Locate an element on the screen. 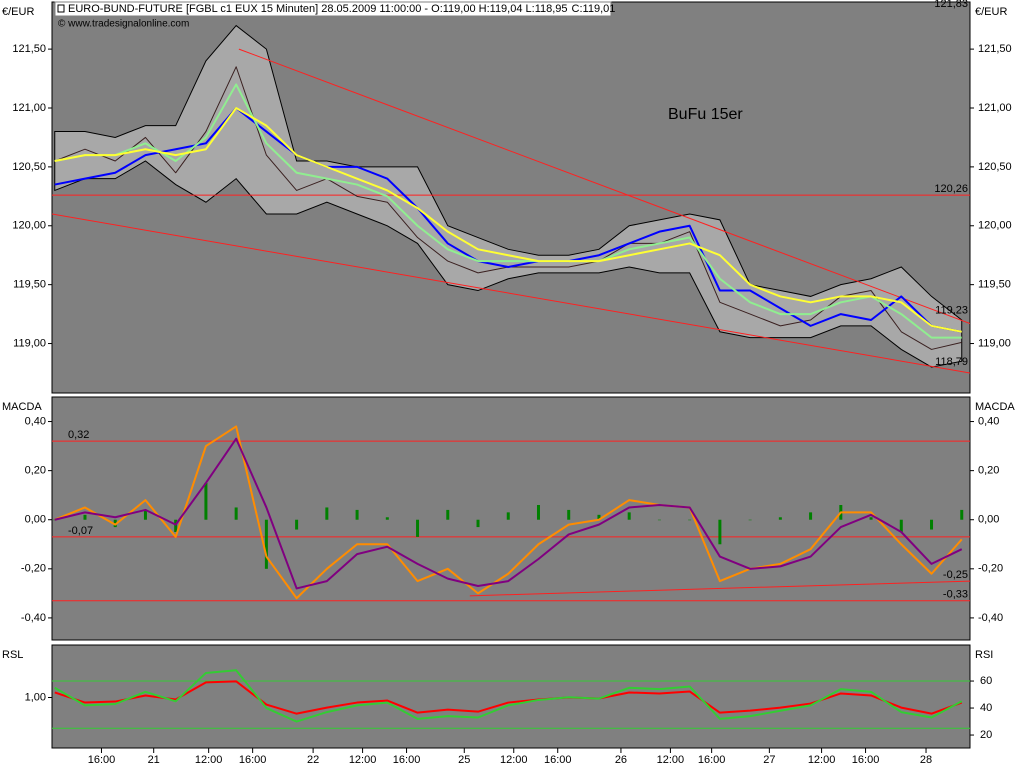  y-tick-label: 120,50 is located at coordinates (29, 167).